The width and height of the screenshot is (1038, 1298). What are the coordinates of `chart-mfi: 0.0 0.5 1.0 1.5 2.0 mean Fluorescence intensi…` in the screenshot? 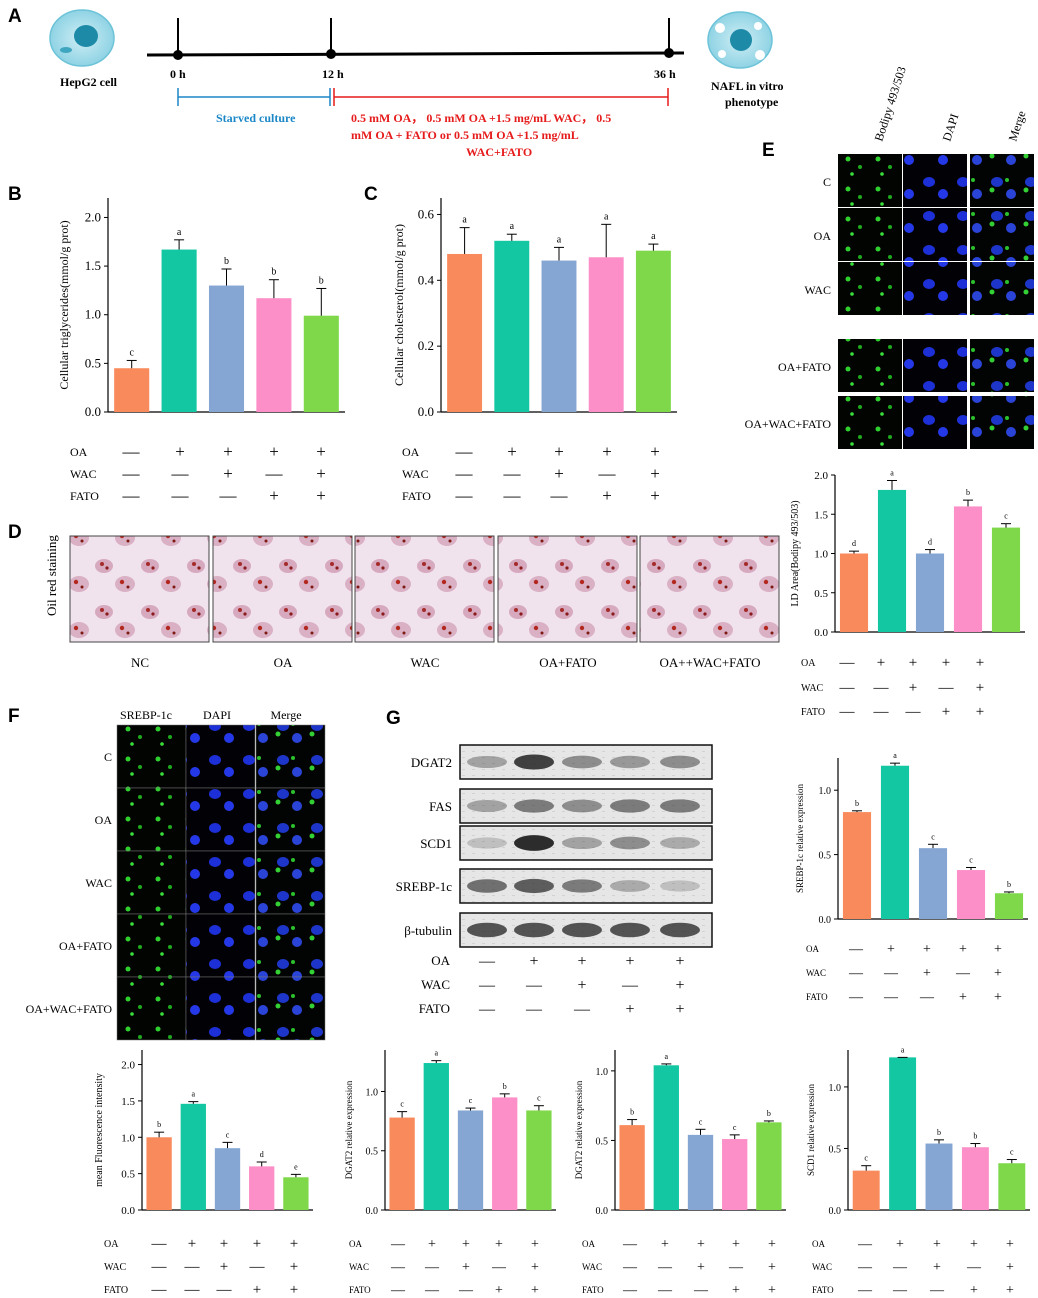 It's located at (203, 1174).